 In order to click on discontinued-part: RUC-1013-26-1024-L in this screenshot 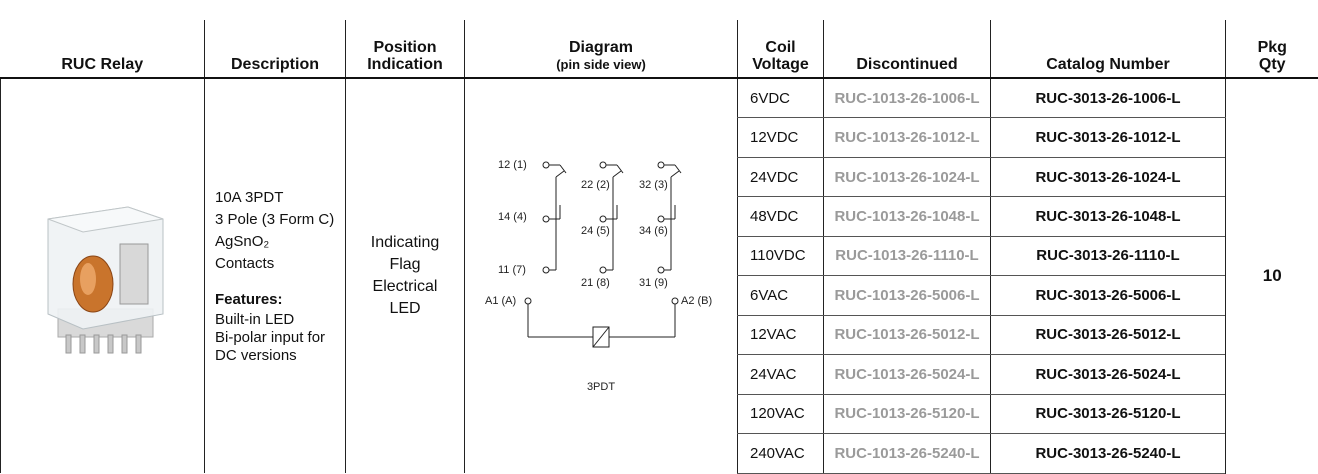, I will do `click(907, 176)`.